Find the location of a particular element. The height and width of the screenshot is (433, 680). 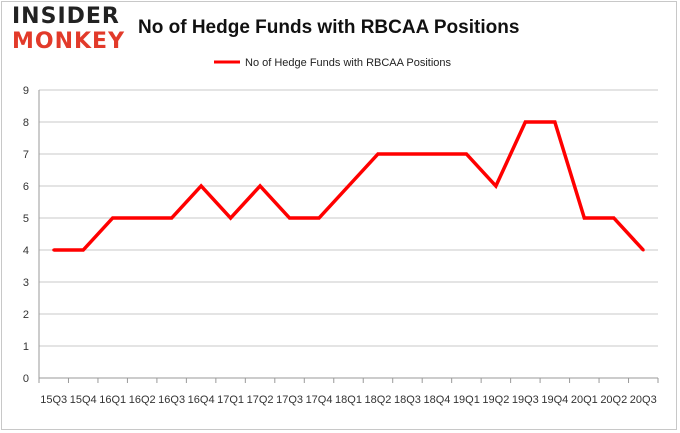

y-tick-label: 1 is located at coordinates (26, 347).